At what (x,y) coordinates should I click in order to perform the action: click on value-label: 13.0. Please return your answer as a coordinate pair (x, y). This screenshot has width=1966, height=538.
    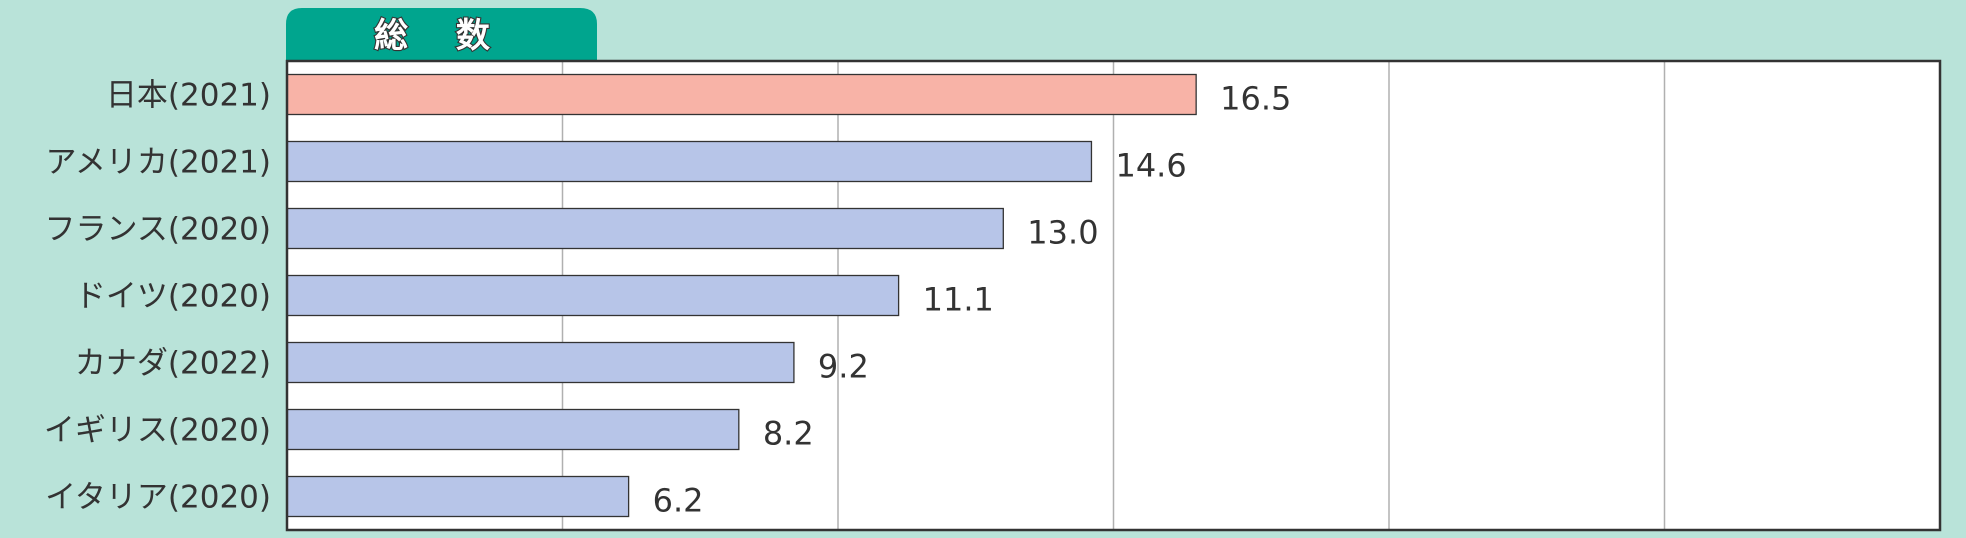
    Looking at the image, I should click on (1062, 233).